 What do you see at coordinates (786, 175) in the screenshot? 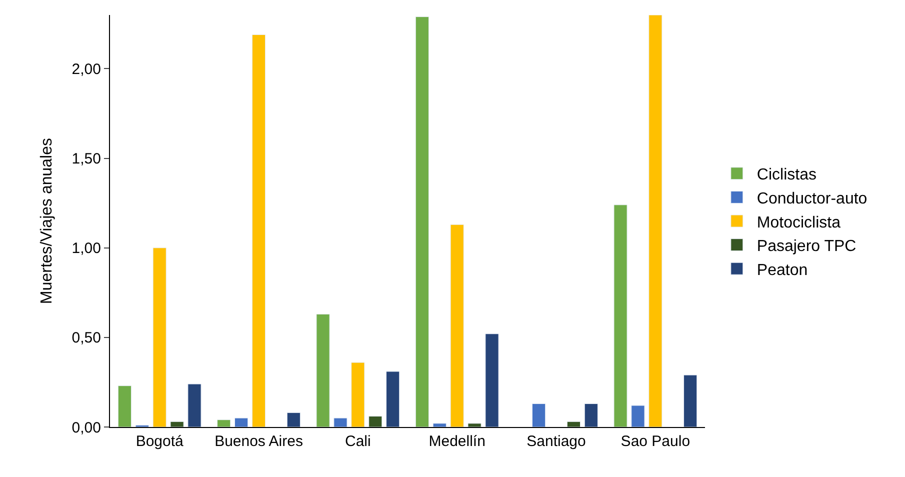
I see `legend-label: Ciclistas` at bounding box center [786, 175].